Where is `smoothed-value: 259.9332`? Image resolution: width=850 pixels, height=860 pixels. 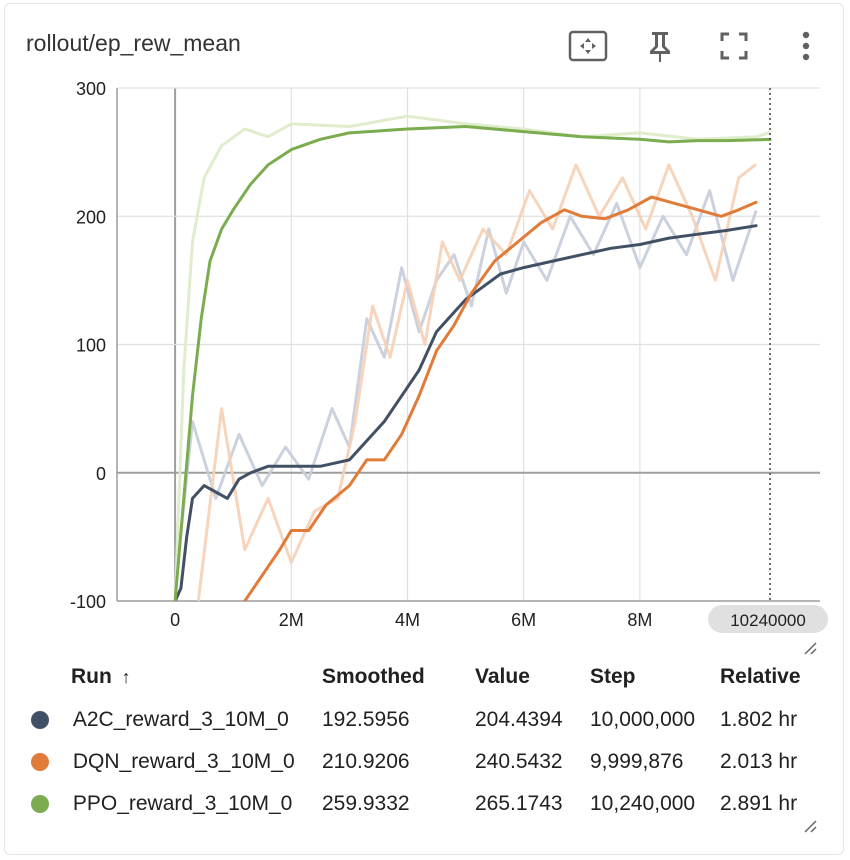
smoothed-value: 259.9332 is located at coordinates (366, 803).